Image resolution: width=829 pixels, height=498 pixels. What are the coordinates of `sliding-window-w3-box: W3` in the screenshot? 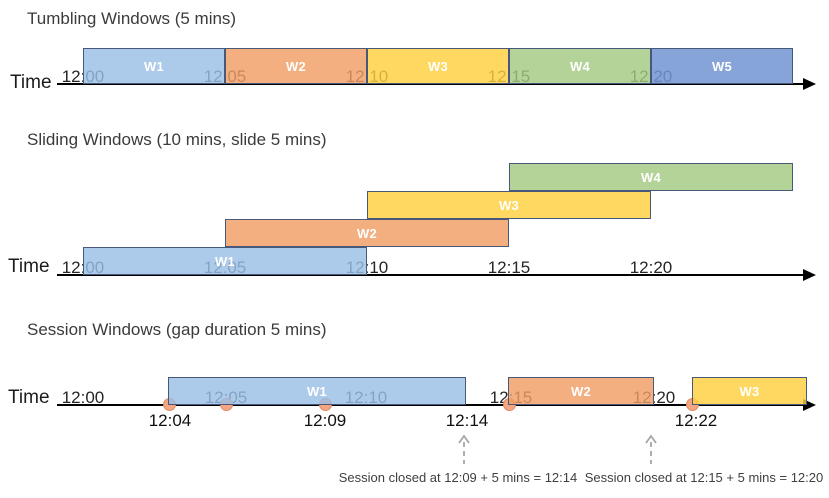 It's located at (509, 205).